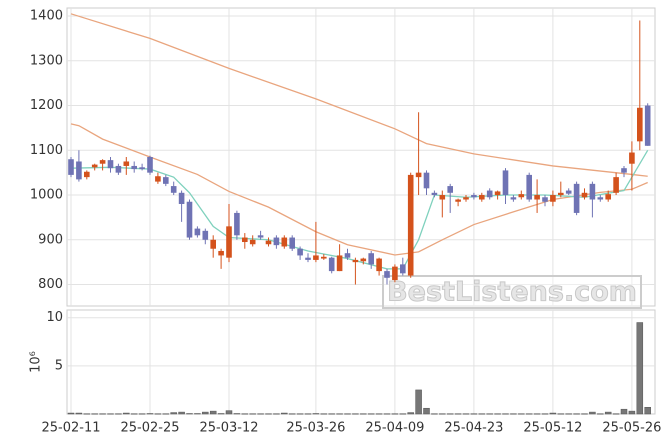  I want to click on y-tick-label: 900, so click(50, 239).